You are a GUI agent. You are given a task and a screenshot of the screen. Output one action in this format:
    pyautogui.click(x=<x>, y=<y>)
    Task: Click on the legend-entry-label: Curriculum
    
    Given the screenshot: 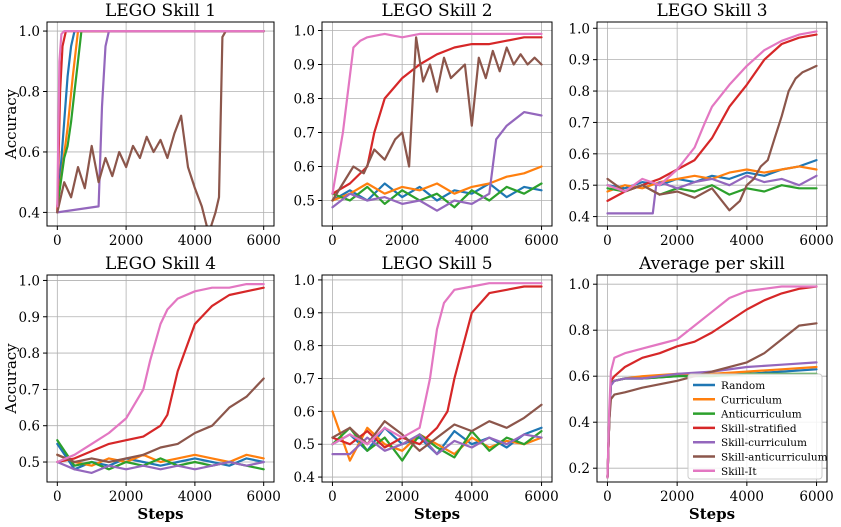 What is the action you would take?
    pyautogui.click(x=751, y=400)
    